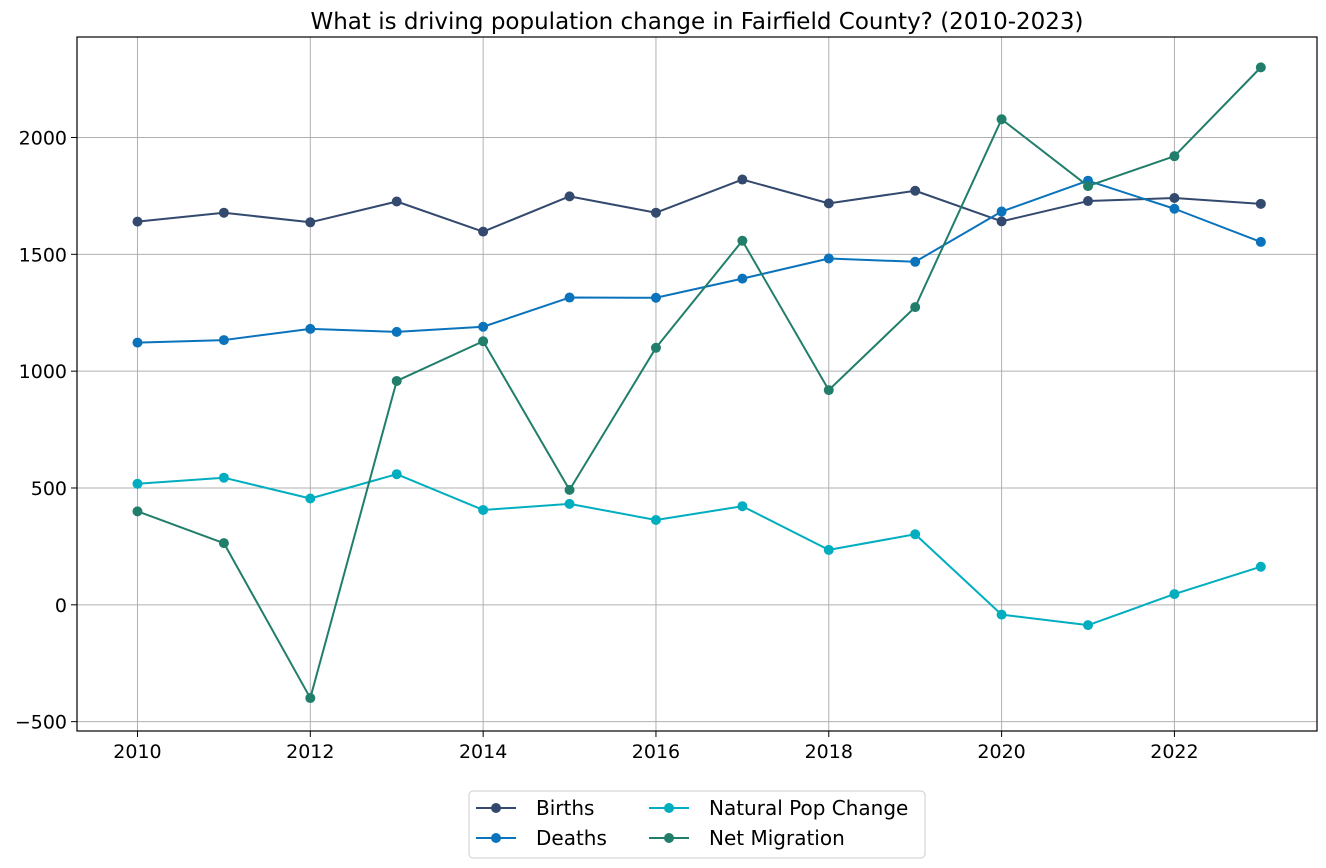  I want to click on legend-box, so click(697, 824).